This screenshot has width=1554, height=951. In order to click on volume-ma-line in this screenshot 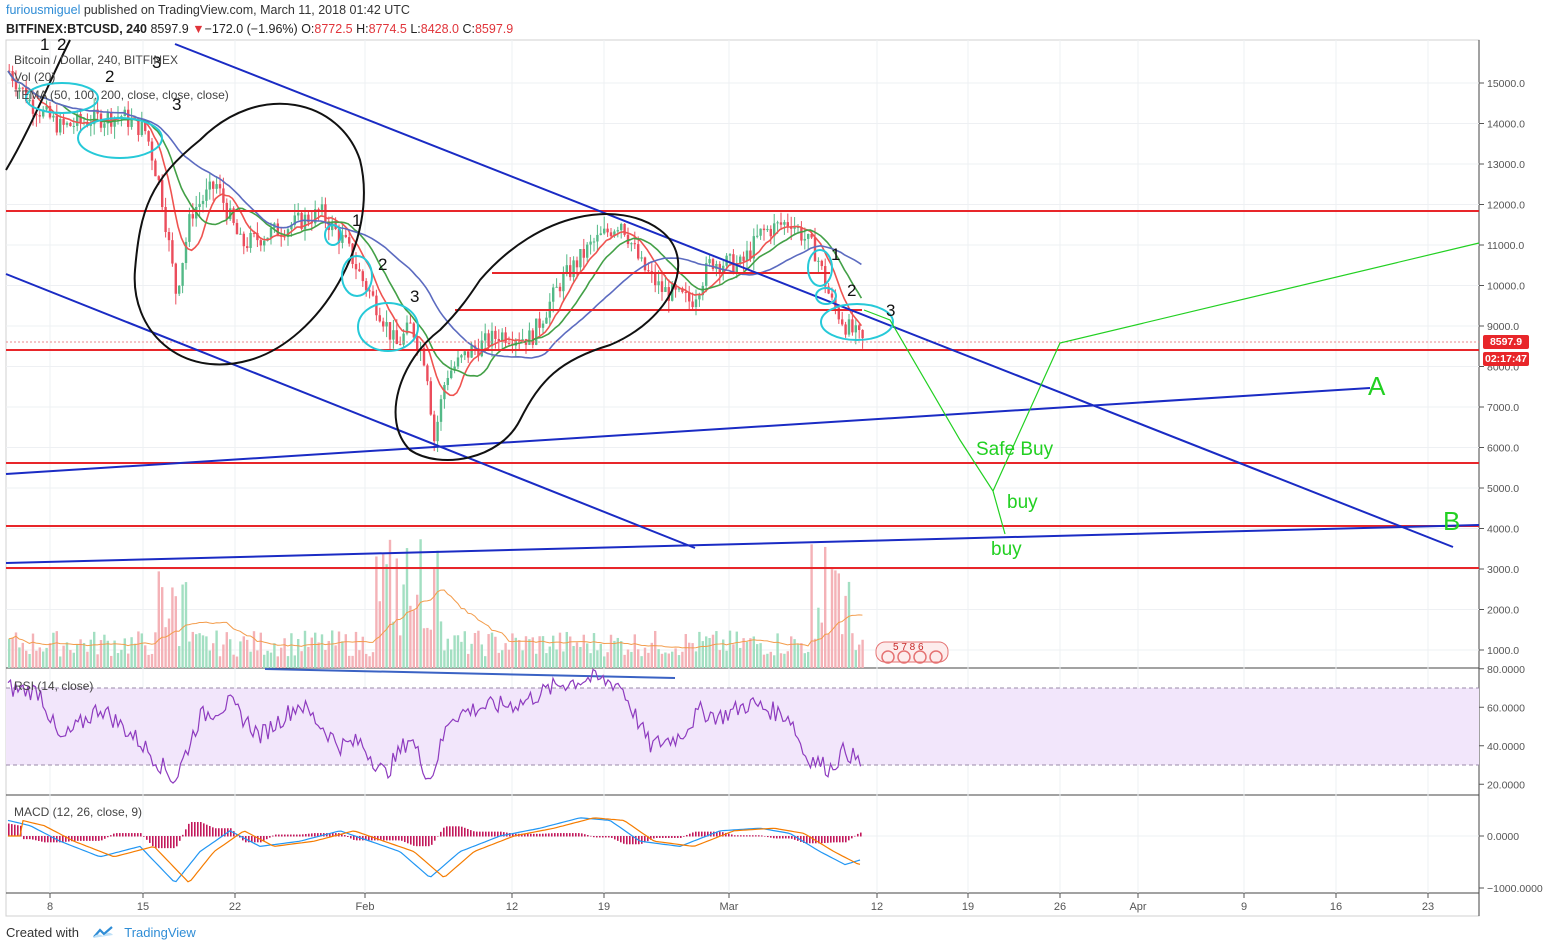, I will do `click(435, 619)`.